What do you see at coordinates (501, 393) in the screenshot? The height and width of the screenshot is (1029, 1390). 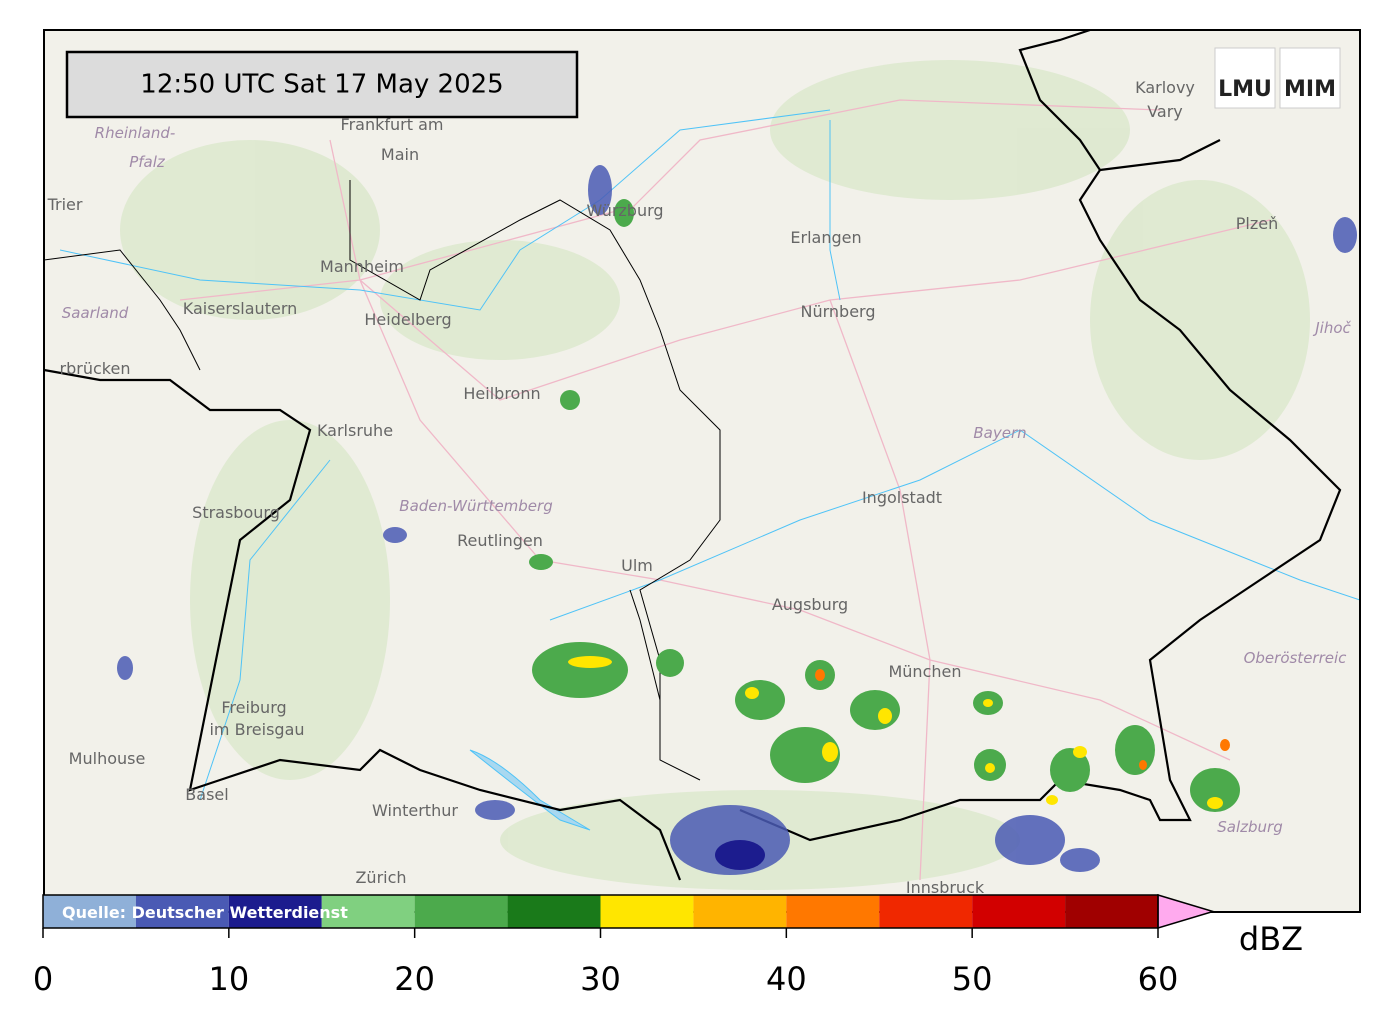 I see `place-label: Heilbronn` at bounding box center [501, 393].